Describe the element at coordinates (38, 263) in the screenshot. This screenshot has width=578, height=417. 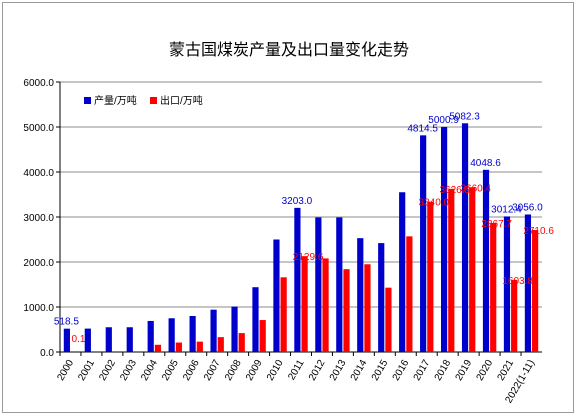
I see `y-tick-label: 2000.0` at that location.